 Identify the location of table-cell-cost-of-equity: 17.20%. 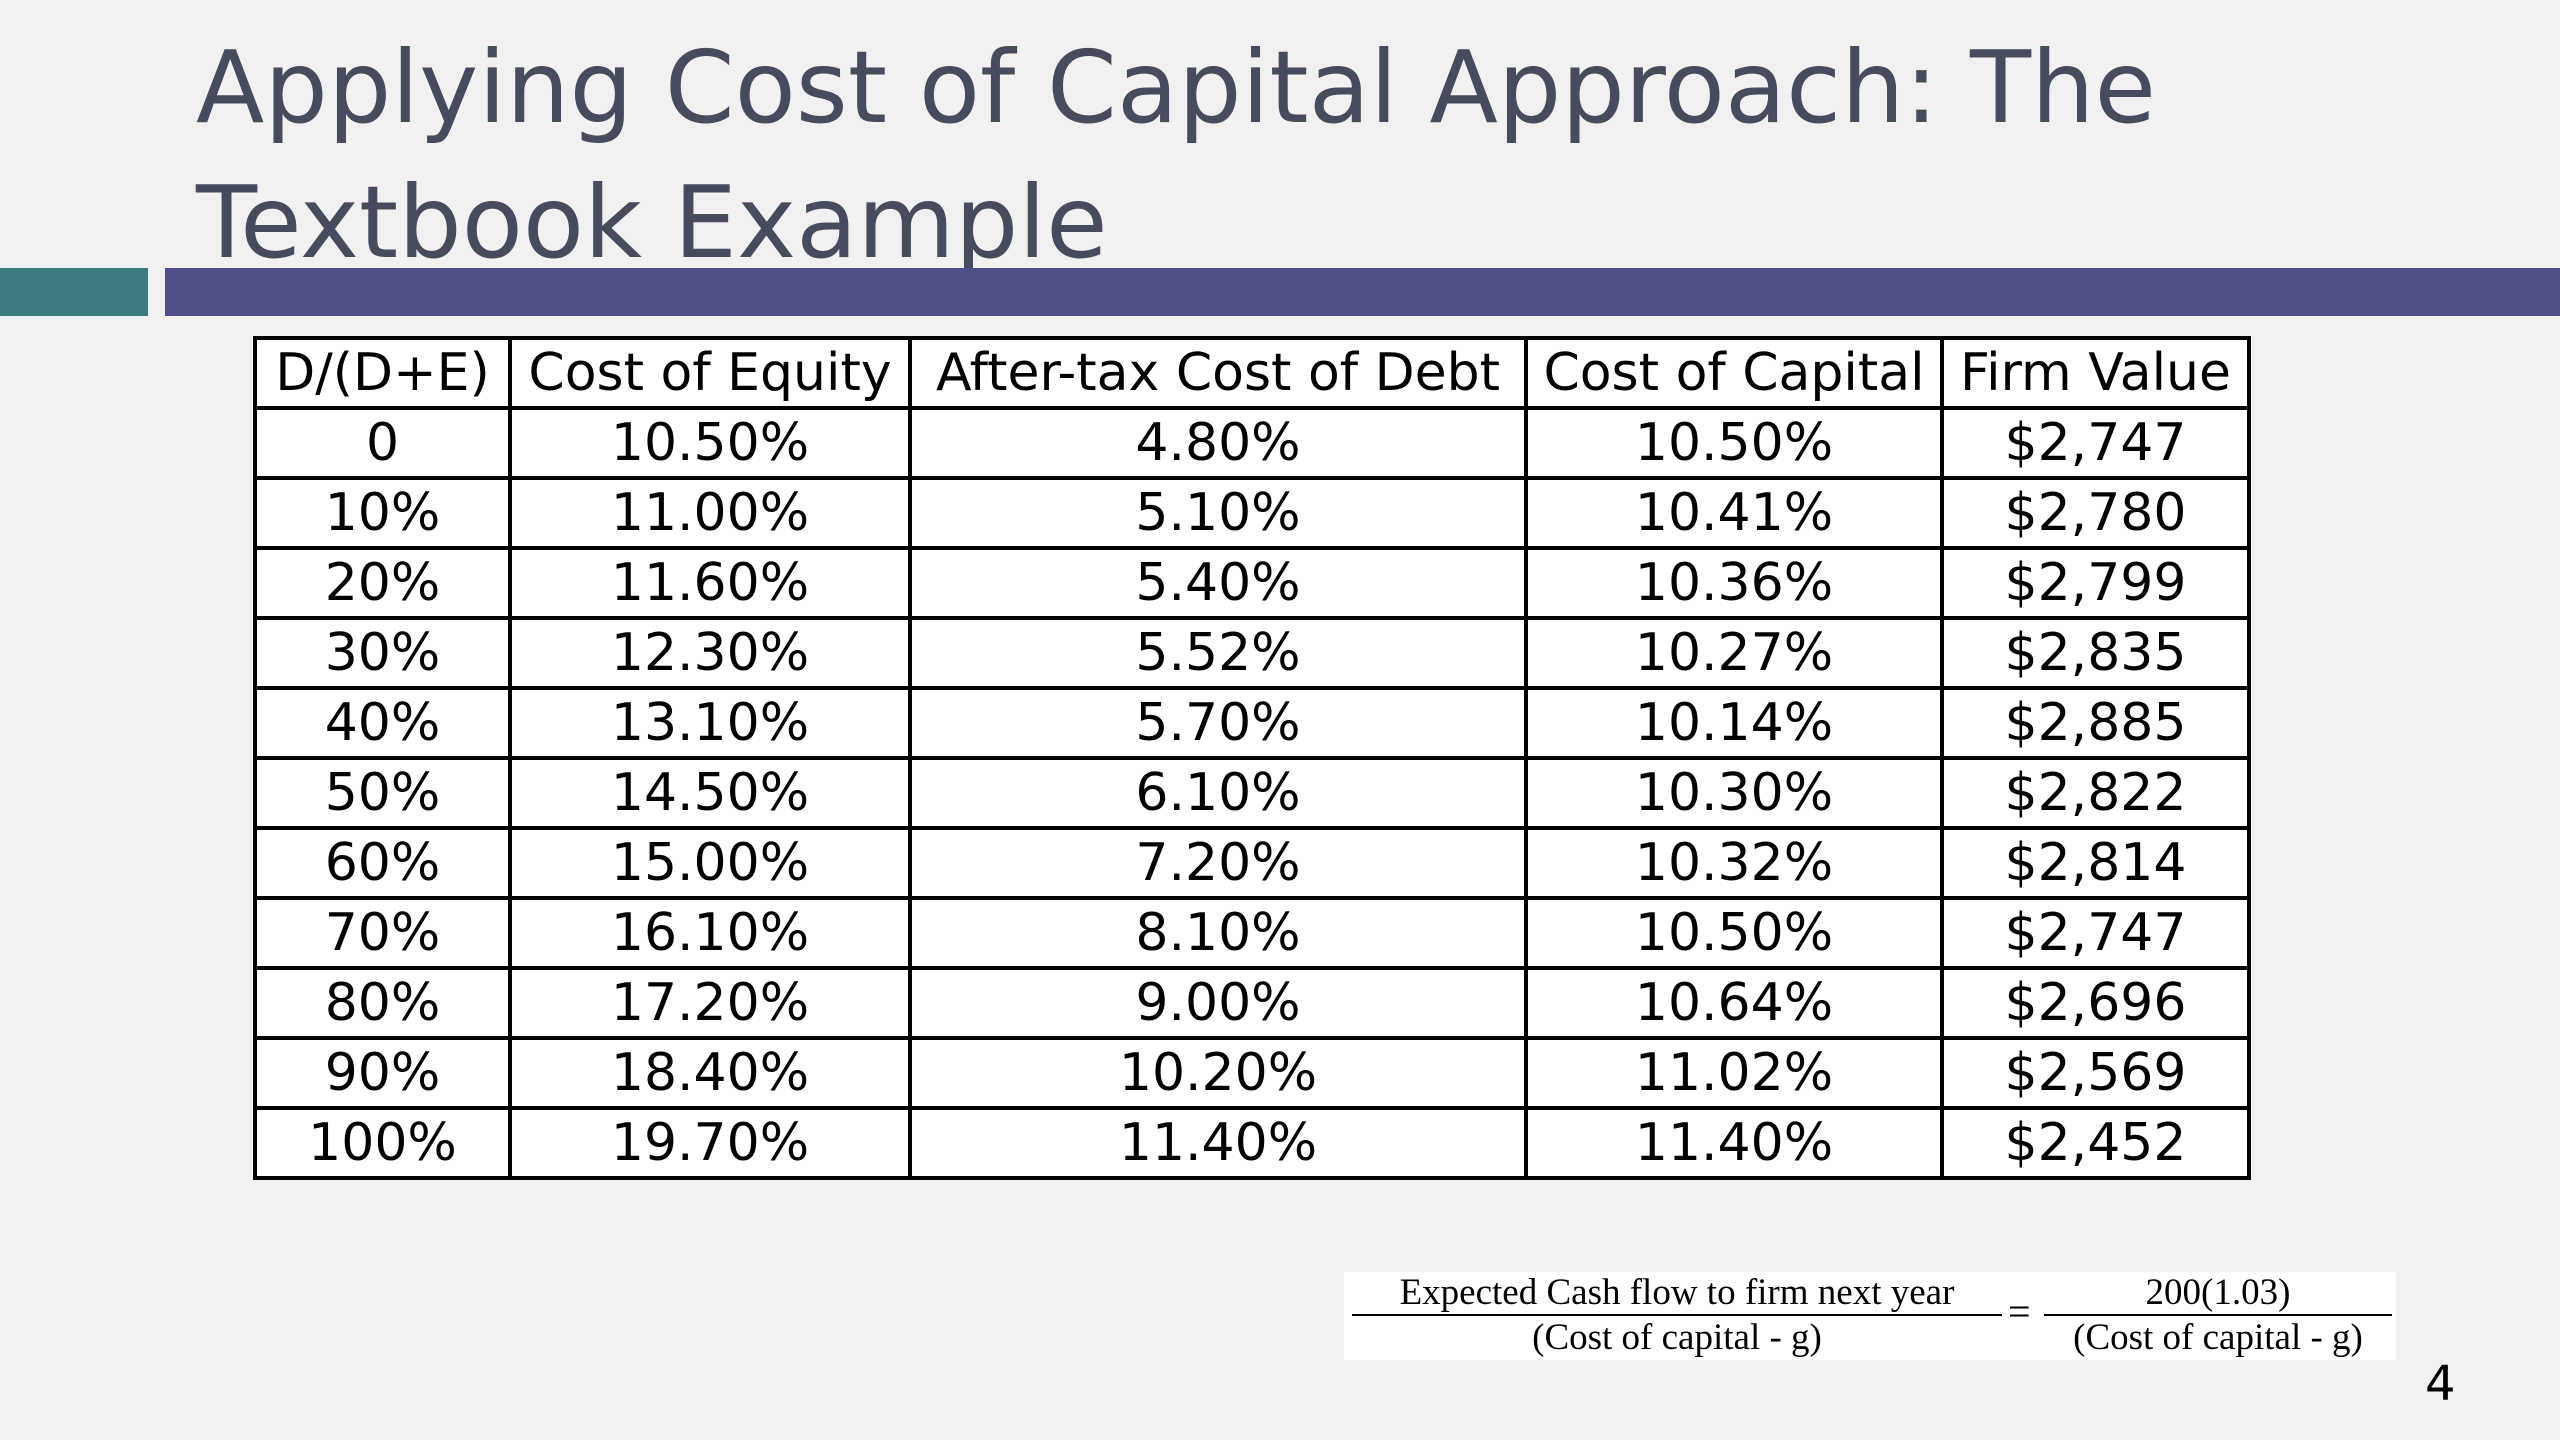
(710, 1003).